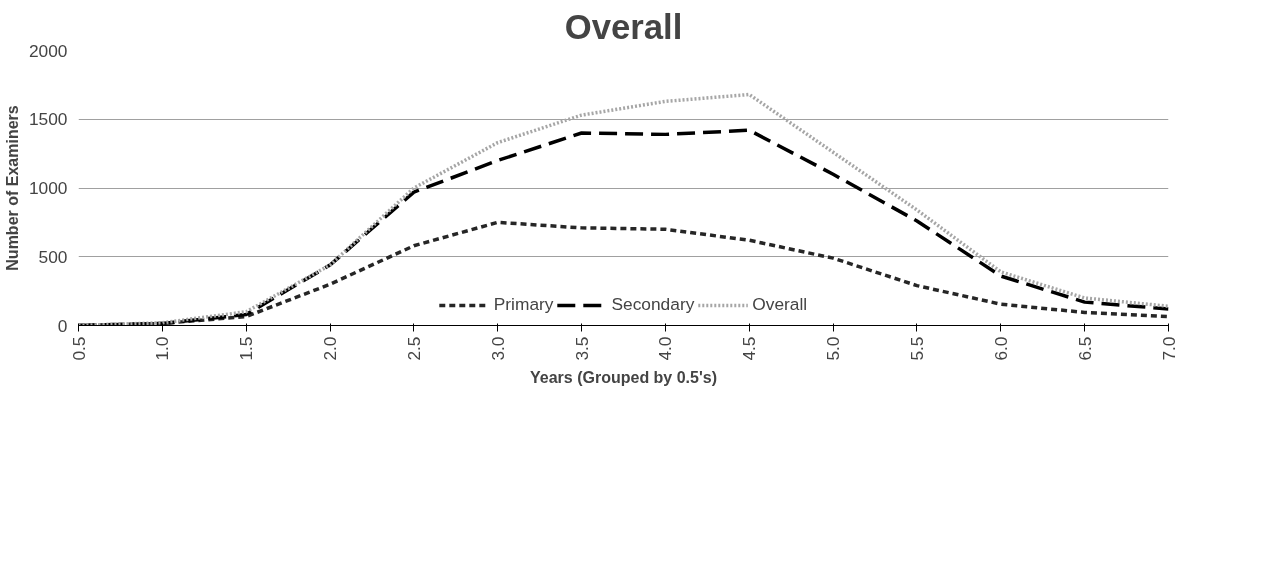 This screenshot has width=1274, height=562. Describe the element at coordinates (833, 348) in the screenshot. I see `x-tick-label: 5.0` at that location.